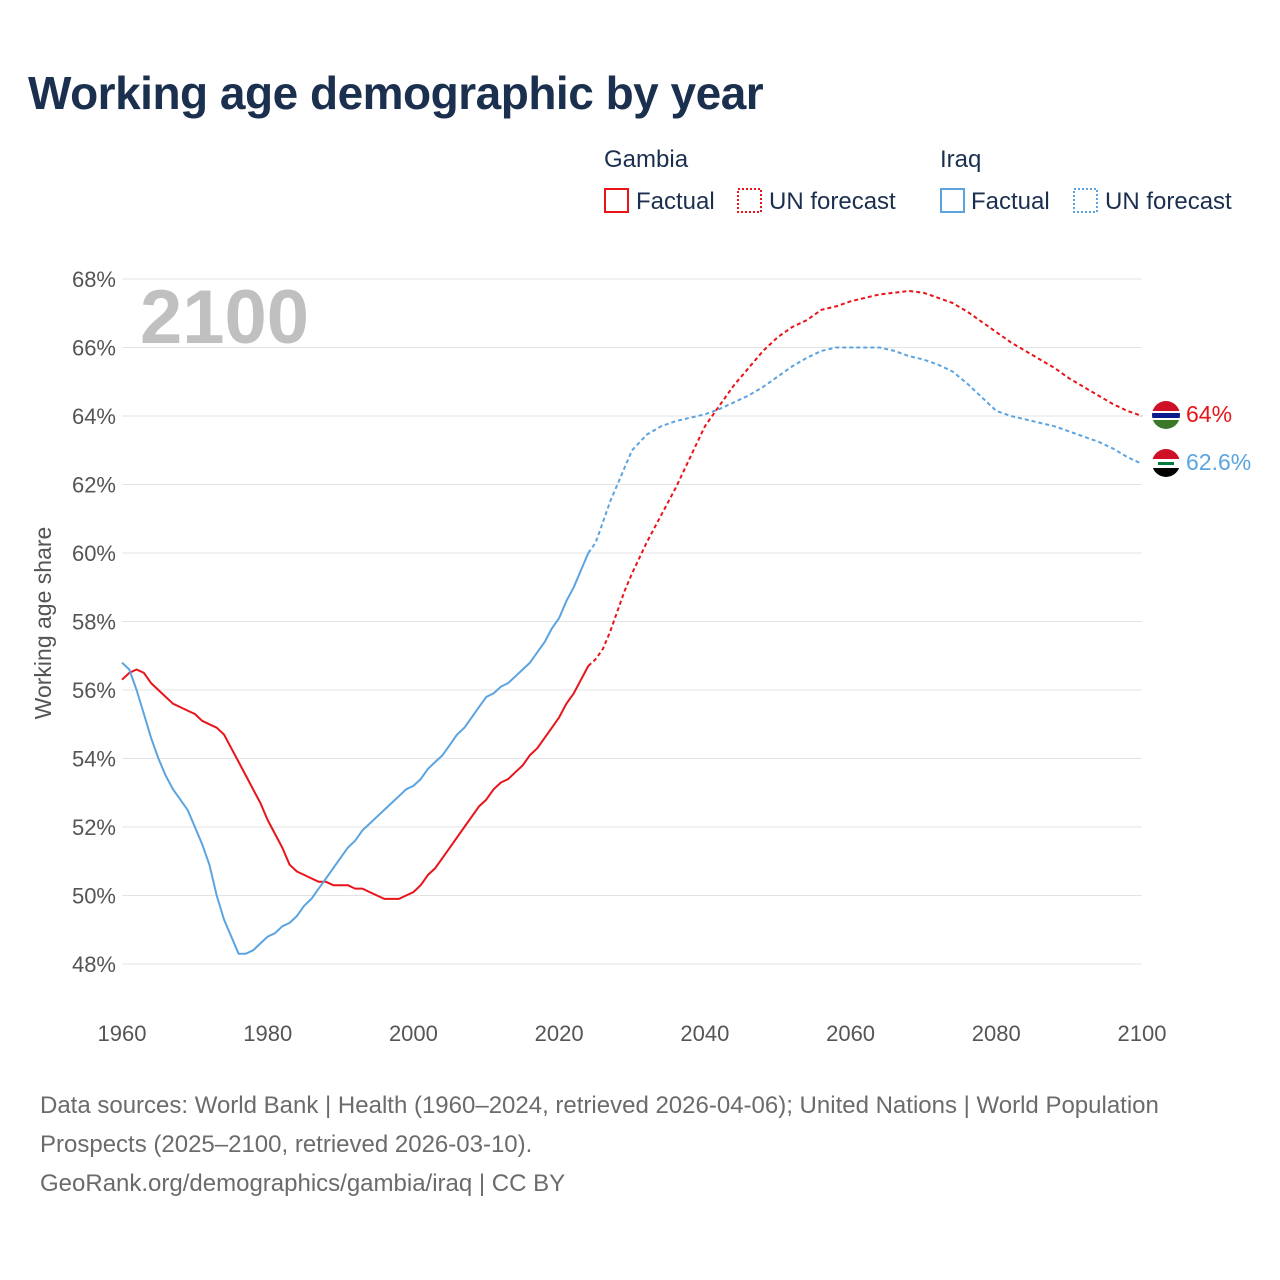 This screenshot has width=1280, height=1280. I want to click on x-tick-label: 2100, so click(1142, 1033).